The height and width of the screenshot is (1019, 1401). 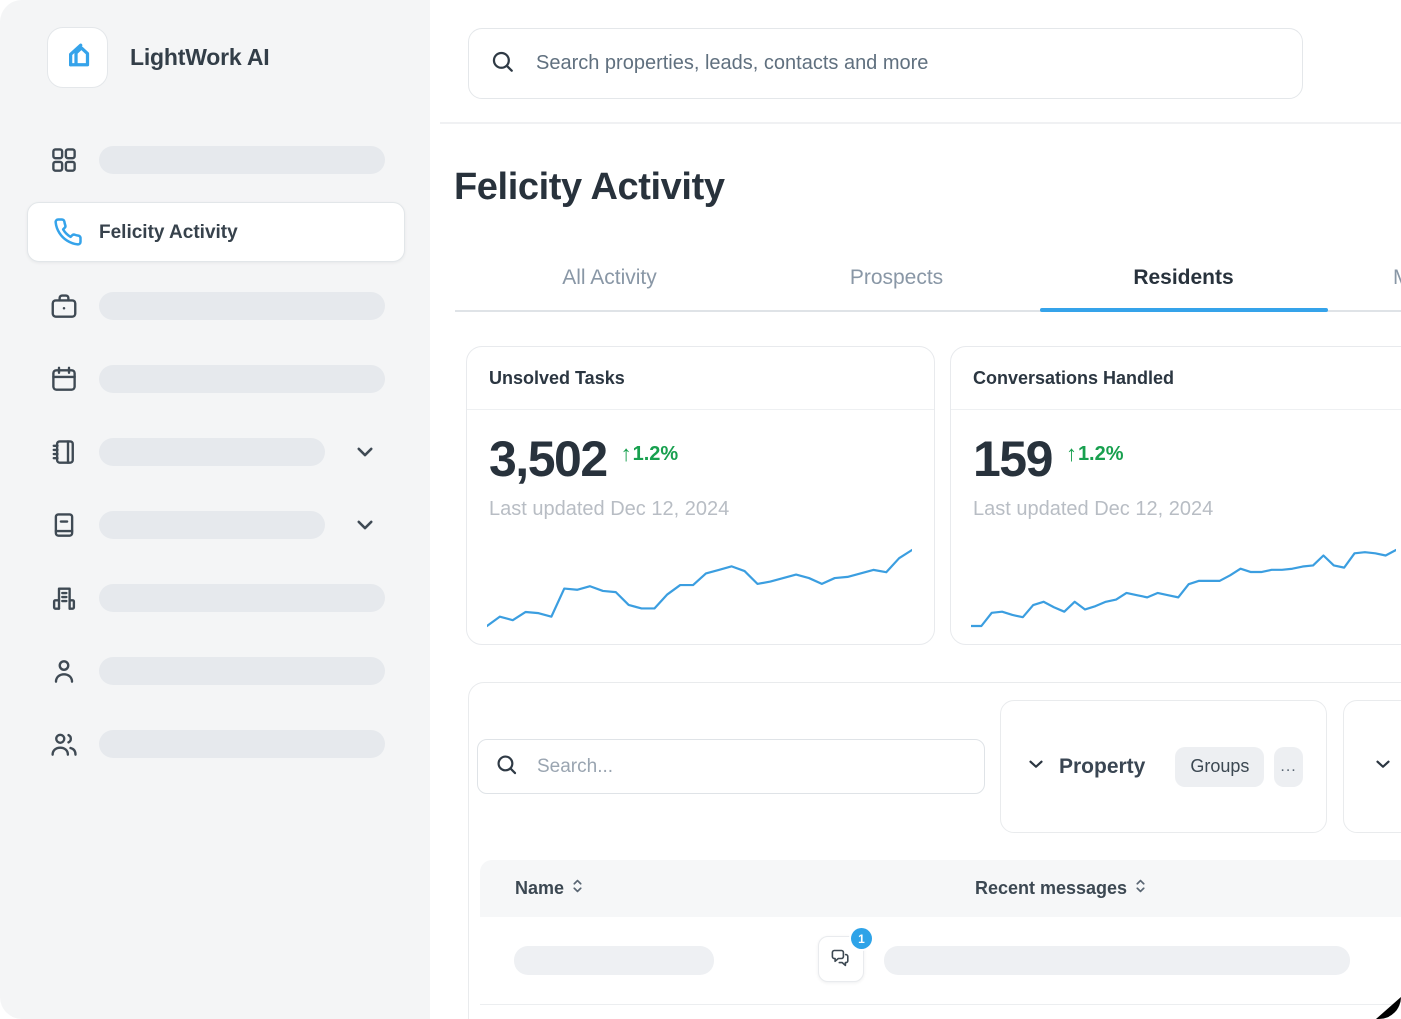 I want to click on sidebar-item-person, so click(x=215, y=671).